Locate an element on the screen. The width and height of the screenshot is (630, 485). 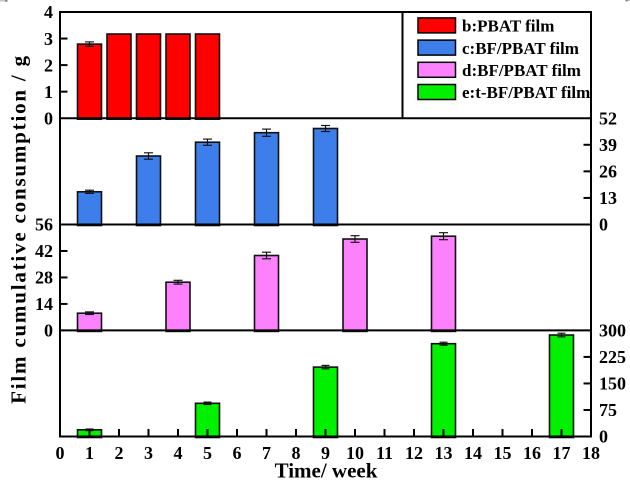
svg-text: 42 is located at coordinates (44, 251).